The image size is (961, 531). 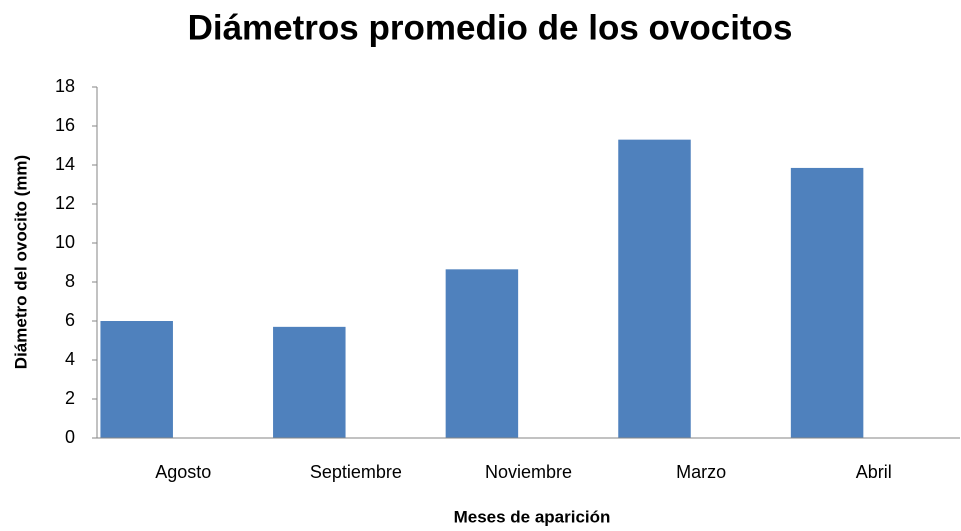 What do you see at coordinates (70, 359) in the screenshot?
I see `y-tick-label: 4` at bounding box center [70, 359].